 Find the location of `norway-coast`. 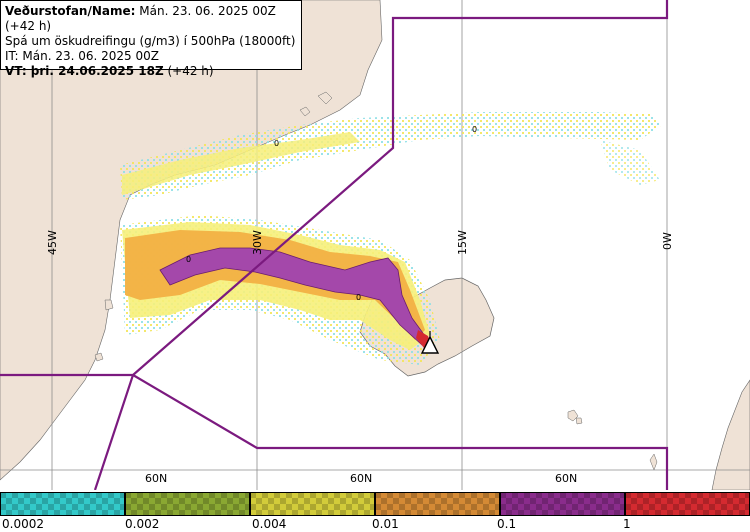

norway-coast is located at coordinates (730, 434).